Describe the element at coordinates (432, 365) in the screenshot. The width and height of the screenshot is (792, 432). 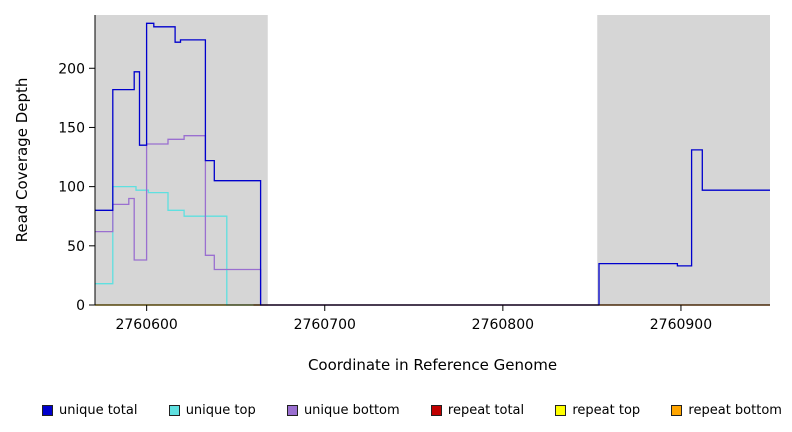
I see `x-axis-label: Coordinate in Reference Genome` at that location.